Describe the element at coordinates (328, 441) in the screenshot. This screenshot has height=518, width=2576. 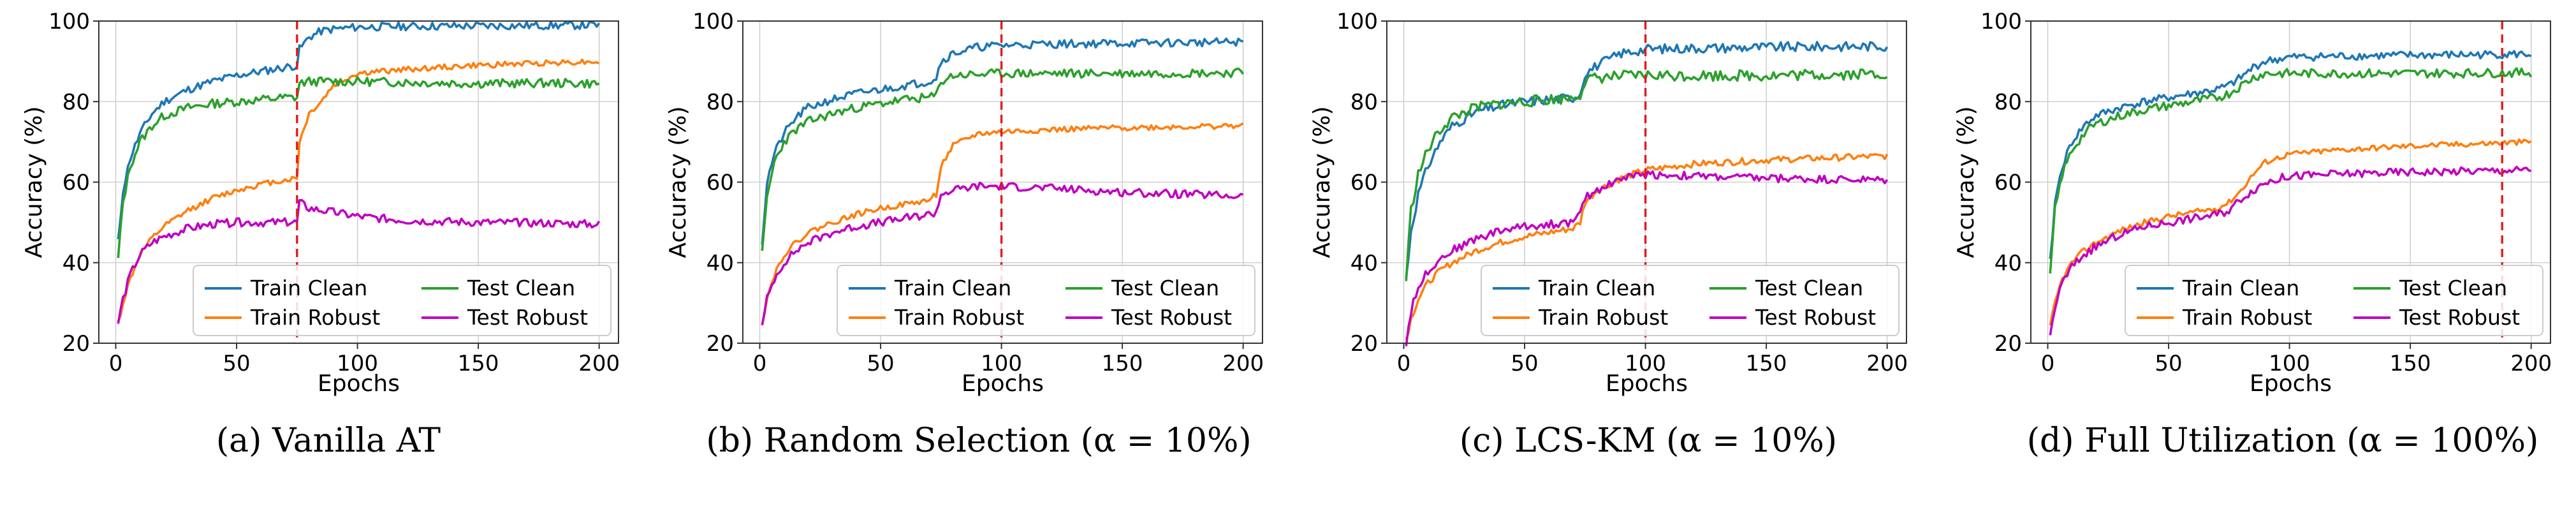
I see `subfigure-caption: (a) Vanilla AT` at that location.